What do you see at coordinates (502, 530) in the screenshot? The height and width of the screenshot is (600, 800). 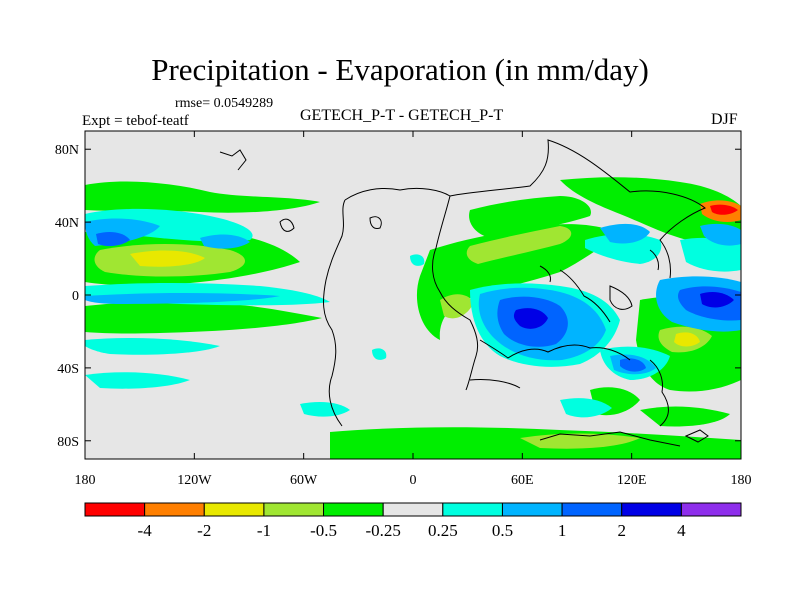 I see `colorbar-label: 0.5` at bounding box center [502, 530].